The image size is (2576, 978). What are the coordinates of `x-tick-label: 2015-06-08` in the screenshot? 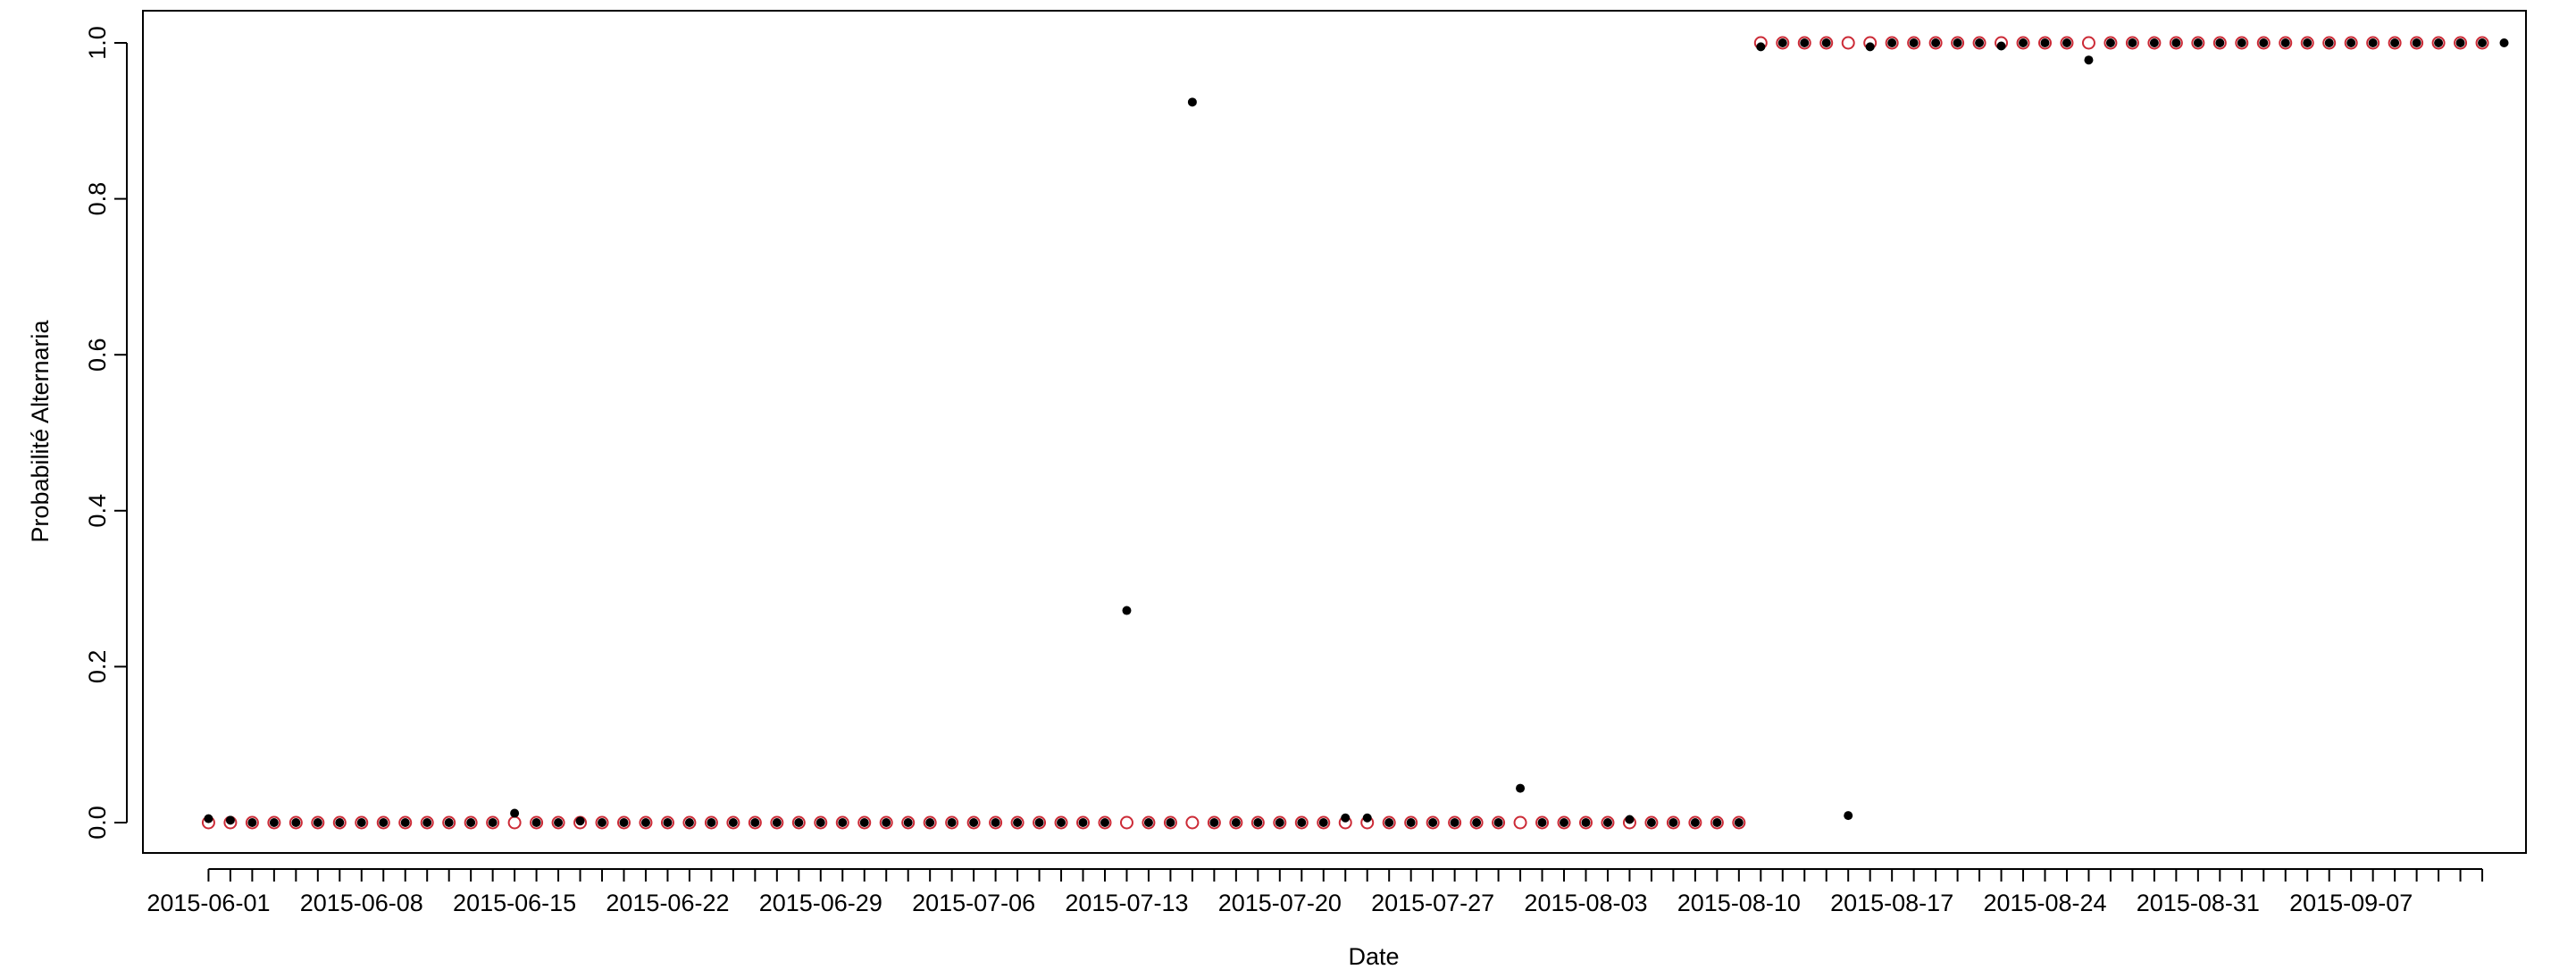 It's located at (362, 903).